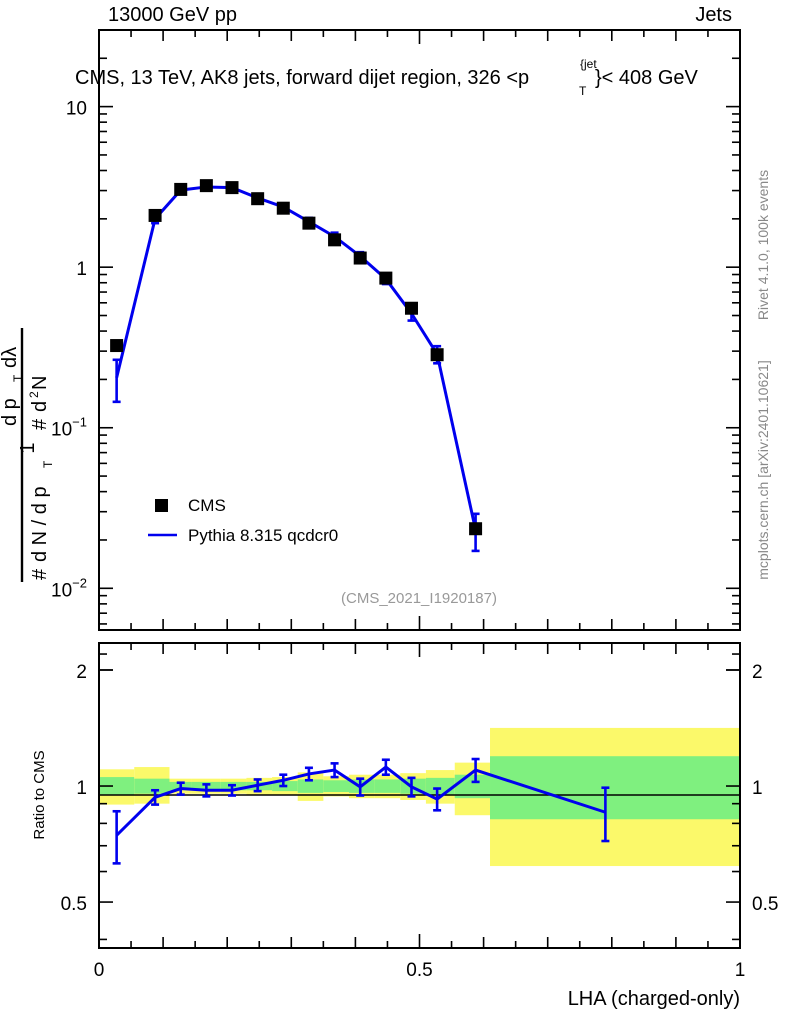  Describe the element at coordinates (10, 412) in the screenshot. I see `ylabel-dpT: d p` at that location.